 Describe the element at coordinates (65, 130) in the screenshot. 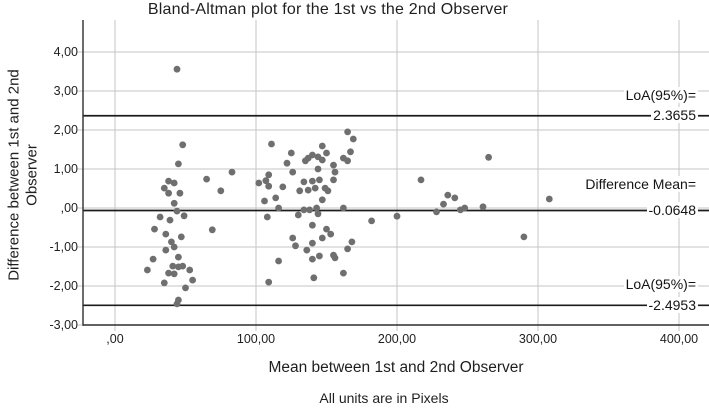

I see `y-tick-label: 2,00` at that location.